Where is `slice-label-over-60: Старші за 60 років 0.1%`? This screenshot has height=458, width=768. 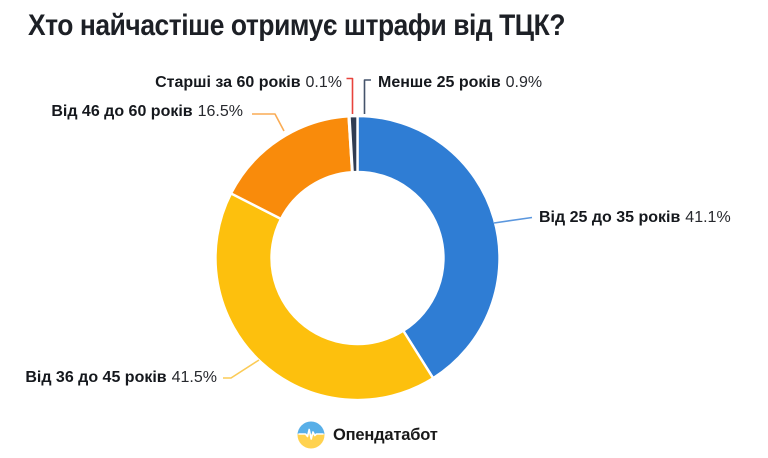 slice-label-over-60: Старші за 60 років 0.1% is located at coordinates (248, 82).